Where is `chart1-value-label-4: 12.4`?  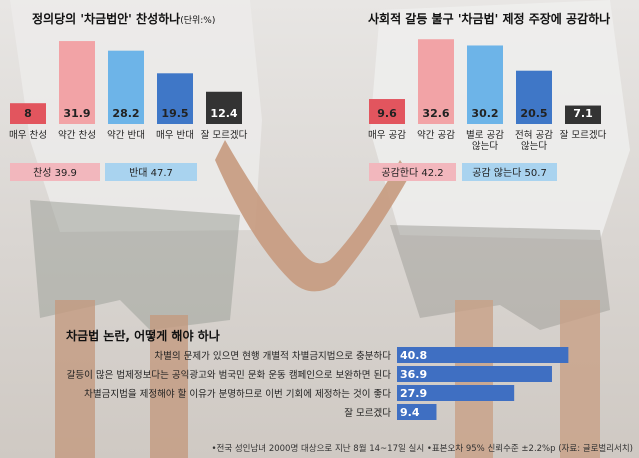
chart1-value-label-4: 12.4 is located at coordinates (223, 113).